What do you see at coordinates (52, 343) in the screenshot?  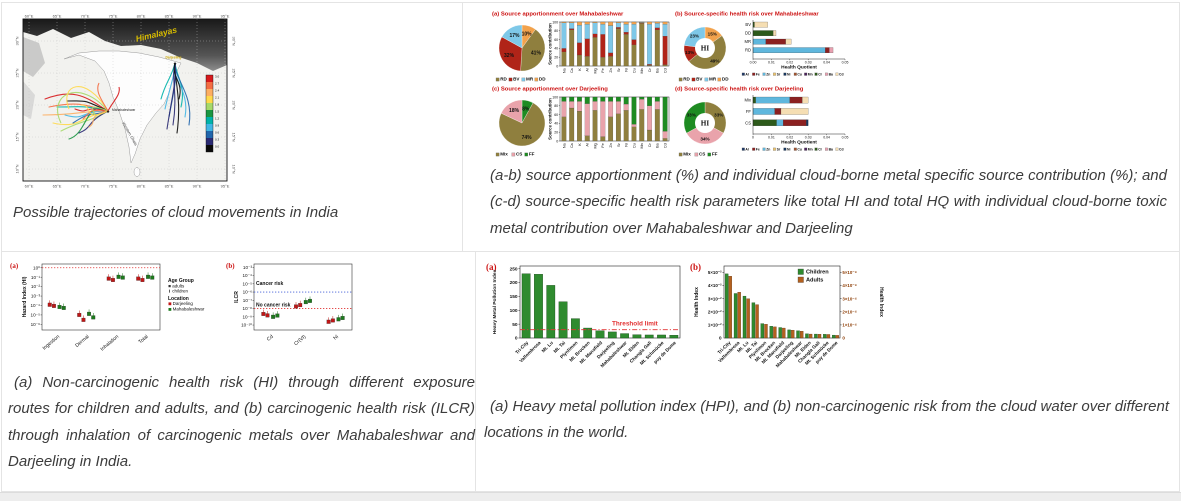 I see `svg-text: Ingestion` at bounding box center [52, 343].